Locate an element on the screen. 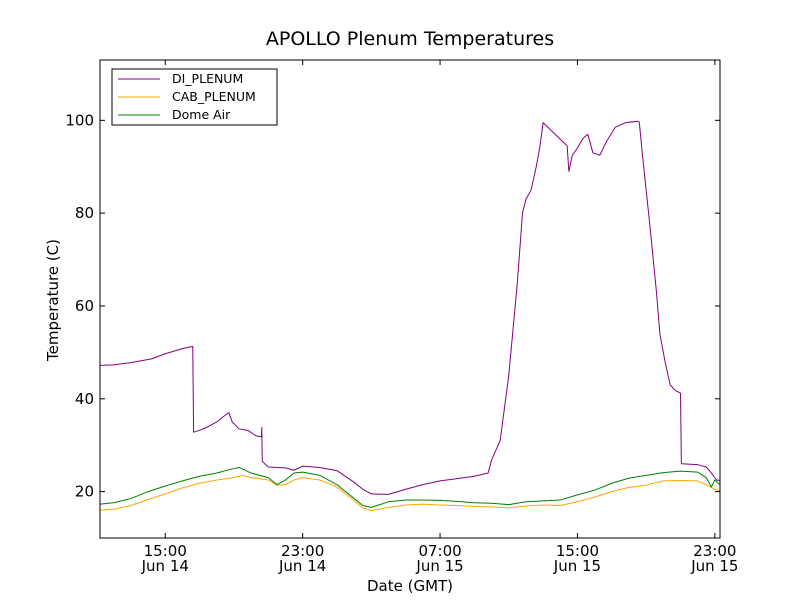 The image size is (800, 600). series-line-cab-plenum is located at coordinates (410, 493).